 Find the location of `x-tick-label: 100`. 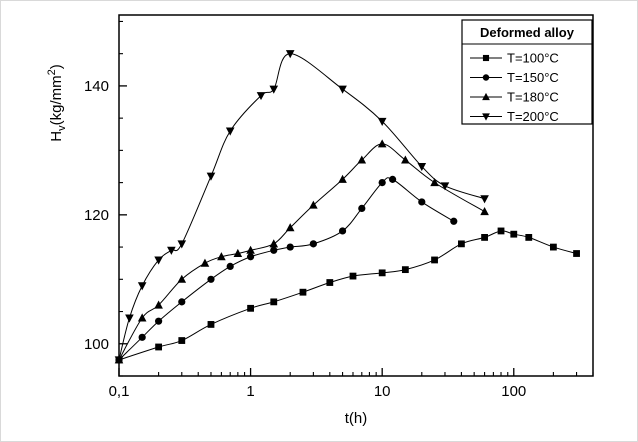

x-tick-label: 100 is located at coordinates (513, 391).